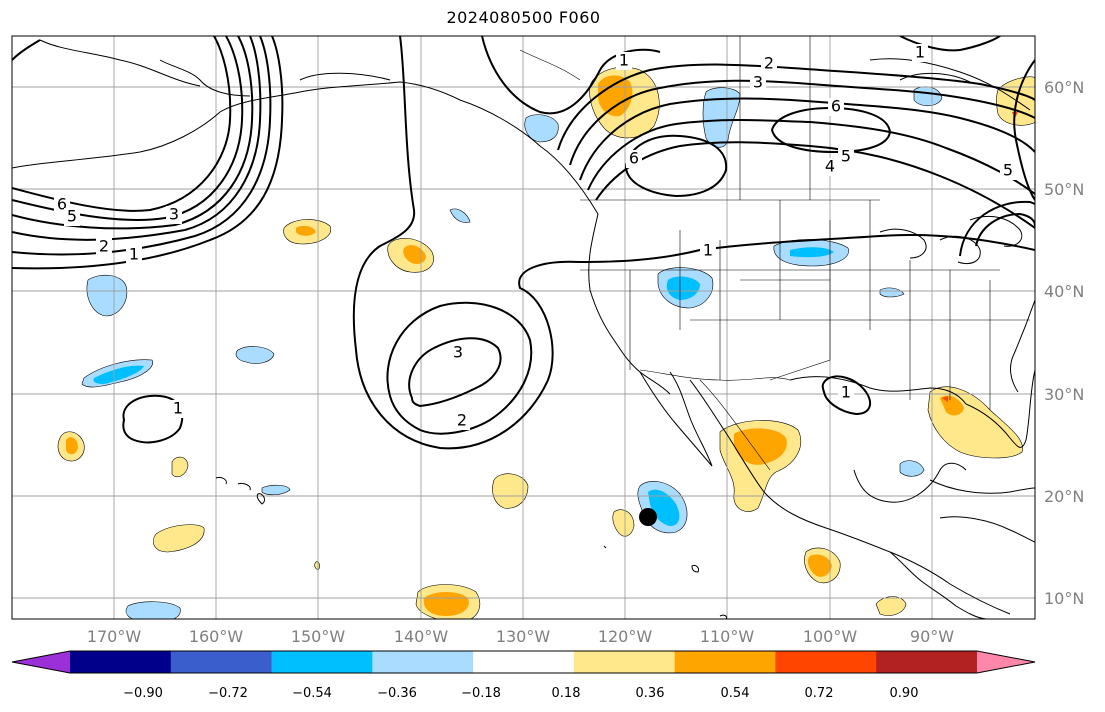  Describe the element at coordinates (566, 693) in the screenshot. I see `colorbar-tick-label: 0.18` at that location.